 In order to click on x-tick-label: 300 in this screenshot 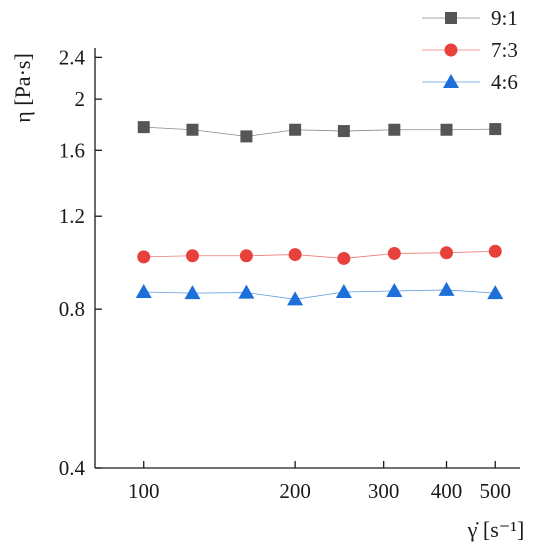, I will do `click(384, 491)`.